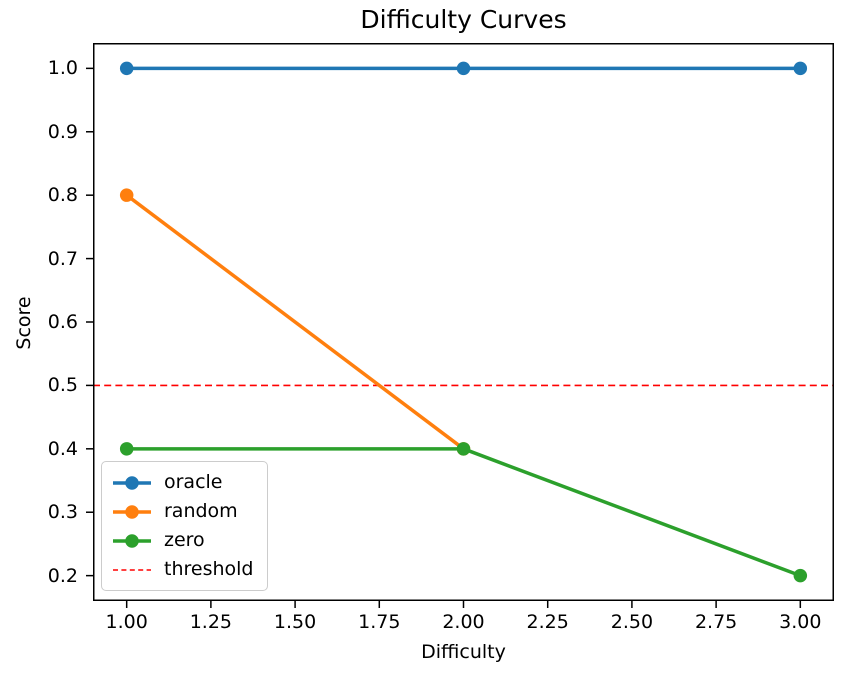 This screenshot has height=678, width=850. What do you see at coordinates (126, 622) in the screenshot?
I see `x-tick-label: 1.00` at bounding box center [126, 622].